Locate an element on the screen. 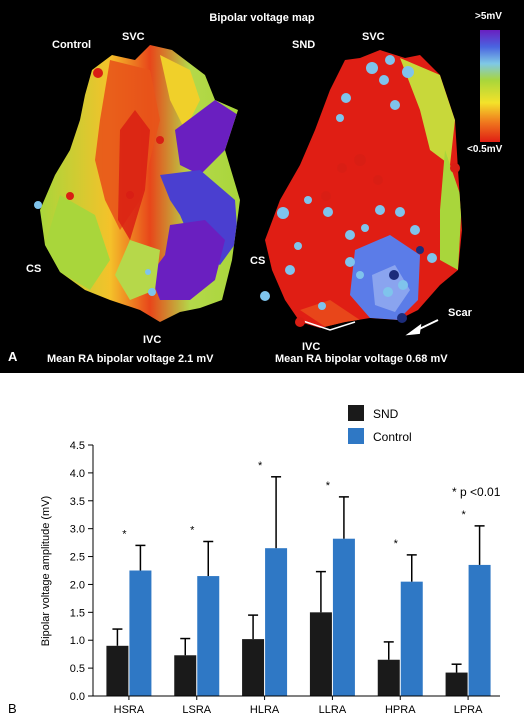 This screenshot has width=524, height=728. bar-snd-llra is located at coordinates (320, 654).